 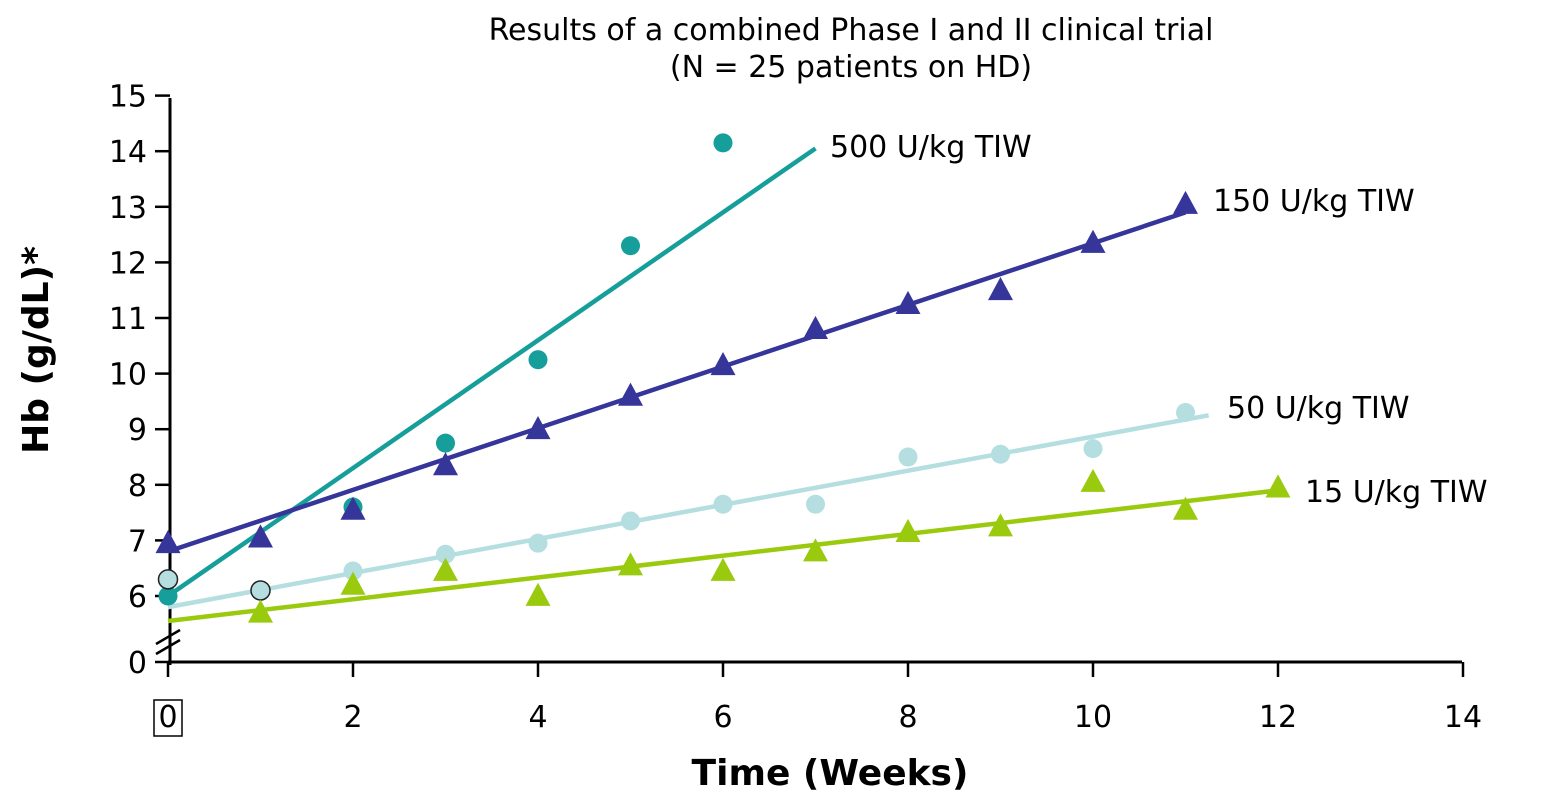 What do you see at coordinates (722, 717) in the screenshot?
I see `x-tick-label: 6` at bounding box center [722, 717].